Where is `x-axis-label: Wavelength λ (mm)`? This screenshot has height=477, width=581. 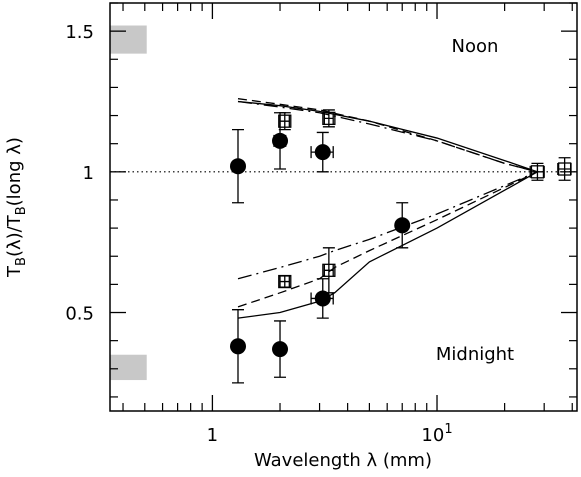 x-axis-label: Wavelength λ (mm) is located at coordinates (343, 460).